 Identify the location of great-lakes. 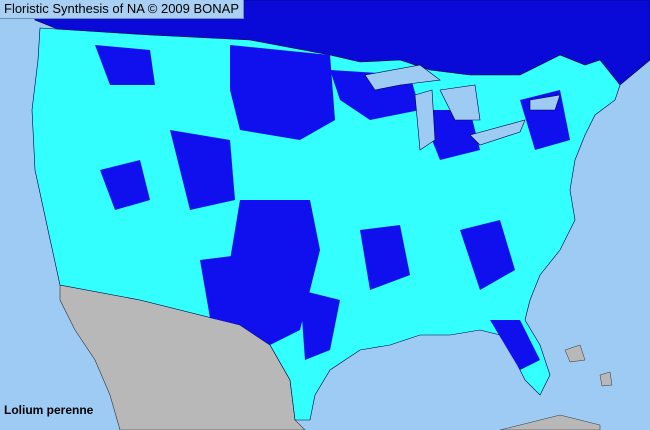
(462, 107).